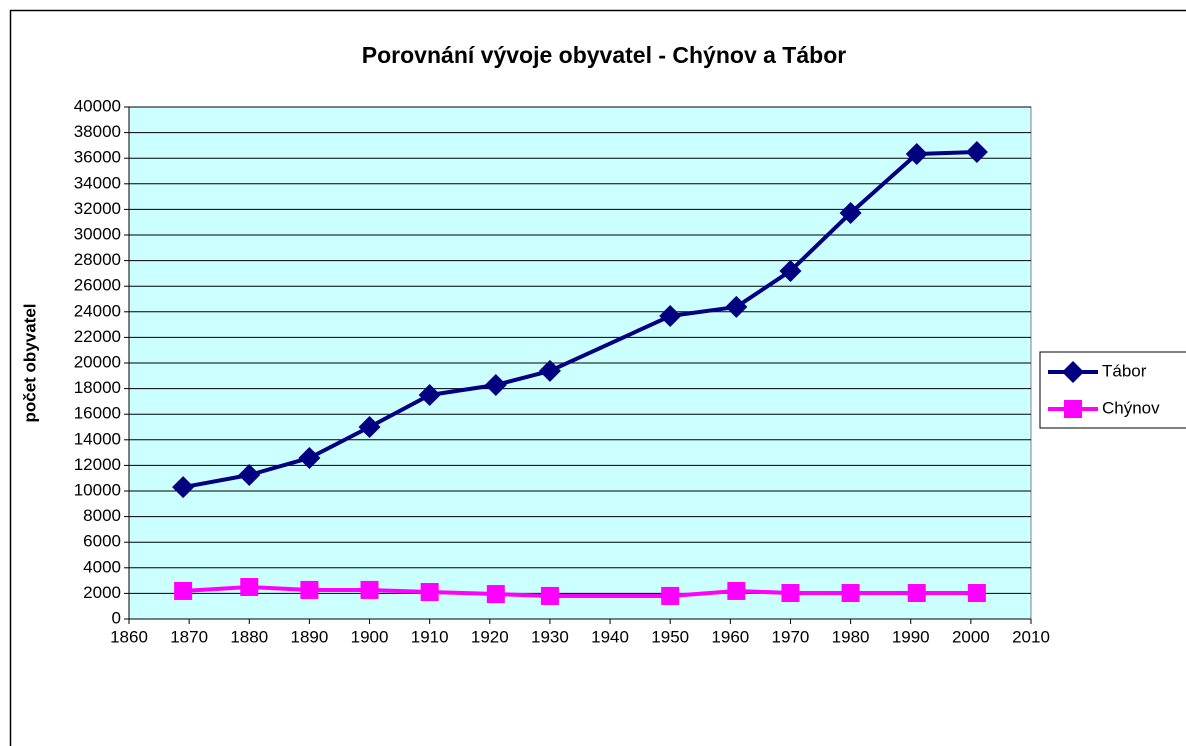 Image resolution: width=1186 pixels, height=746 pixels. Describe the element at coordinates (851, 636) in the screenshot. I see `x-tick-label: 1980` at that location.